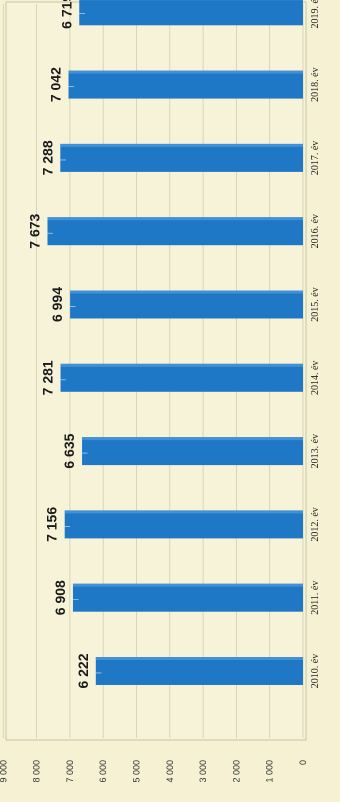  What do you see at coordinates (52, 524) in the screenshot?
I see `data-label: 7 156` at bounding box center [52, 524].